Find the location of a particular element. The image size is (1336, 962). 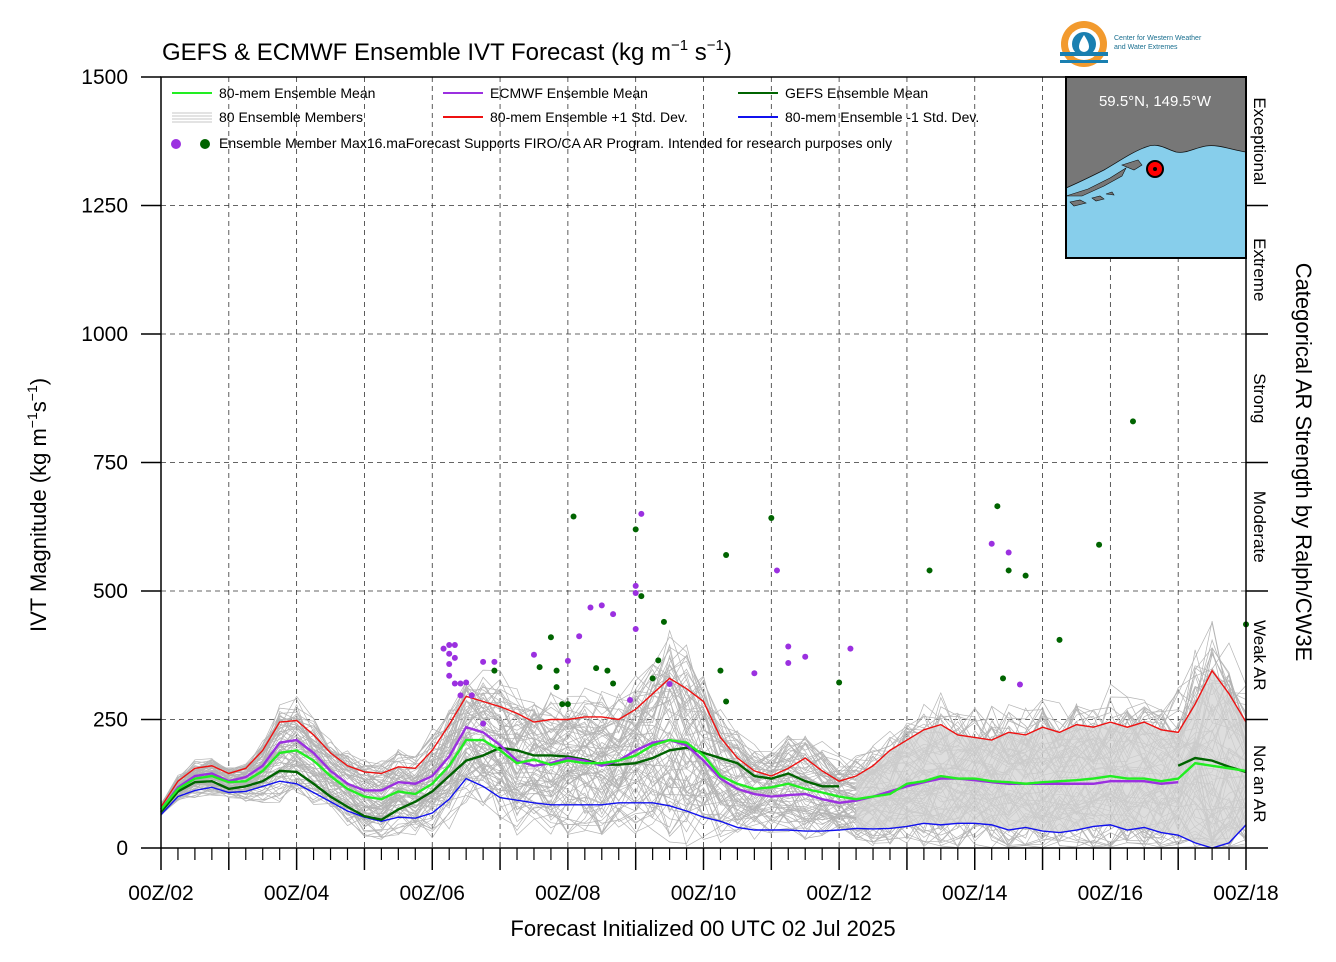

legend-gefs: GEFS Ensemble Mean is located at coordinates (856, 93).